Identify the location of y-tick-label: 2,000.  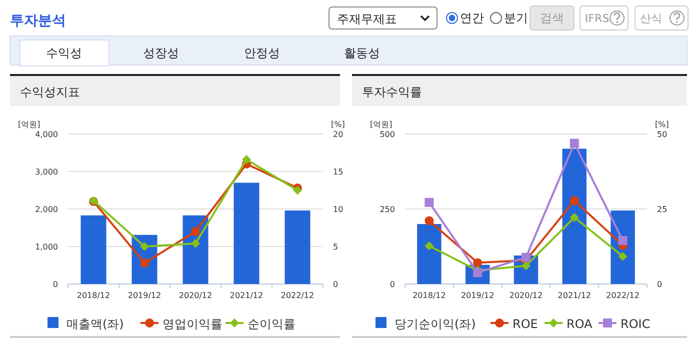
(46, 209).